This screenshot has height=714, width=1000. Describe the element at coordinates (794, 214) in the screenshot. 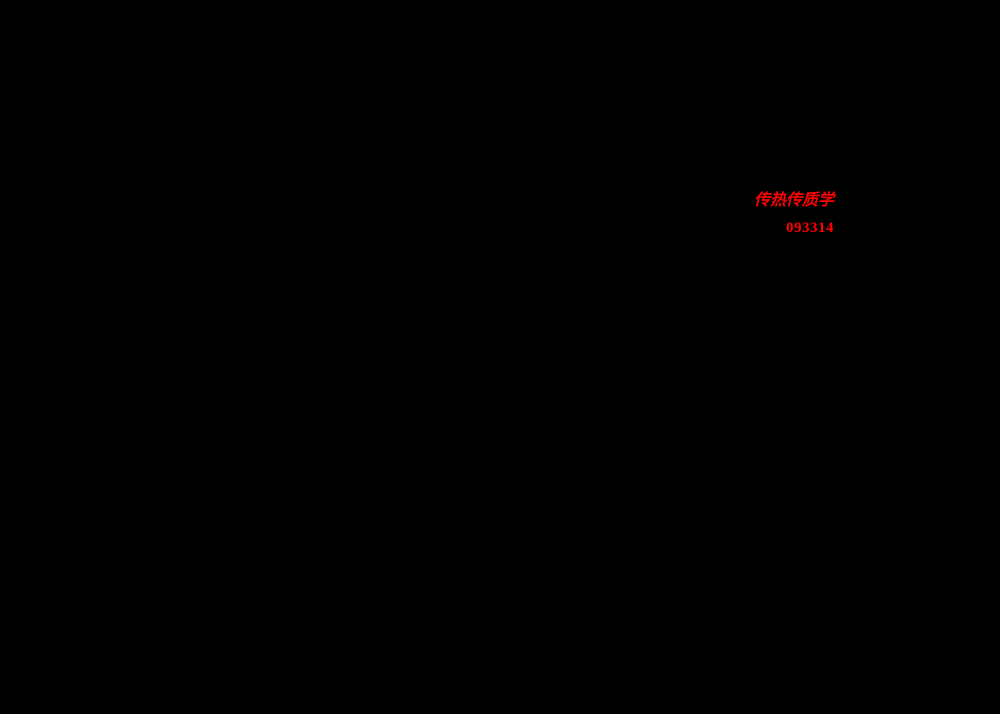

I see `title-block: 传热传质学 093314` at that location.